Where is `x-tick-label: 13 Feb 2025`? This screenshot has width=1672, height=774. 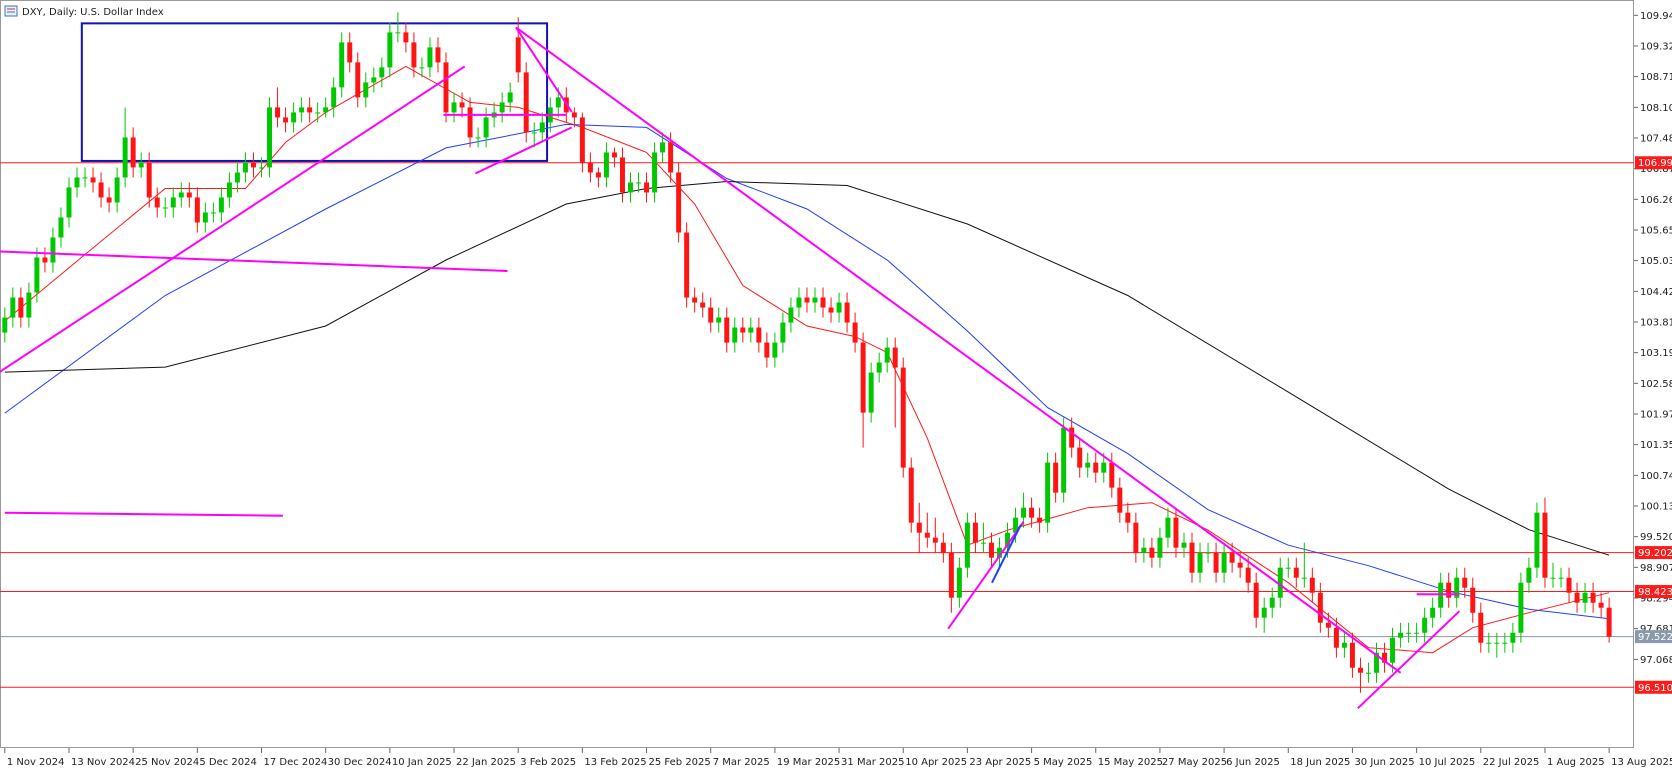 x-tick-label: 13 Feb 2025 is located at coordinates (615, 762).